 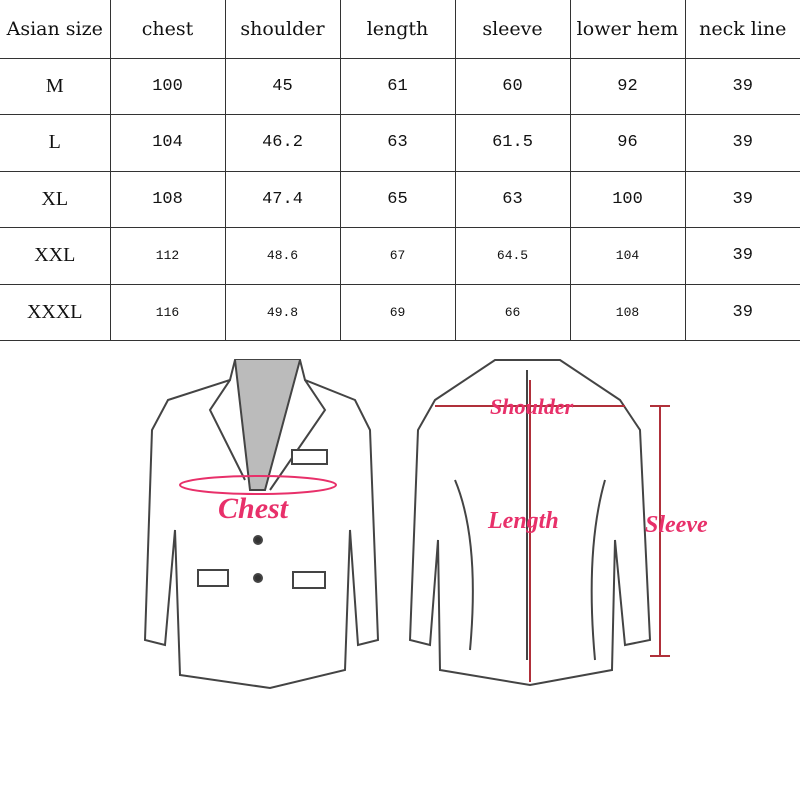 What do you see at coordinates (55, 199) in the screenshot?
I see `size-cell: XL` at bounding box center [55, 199].